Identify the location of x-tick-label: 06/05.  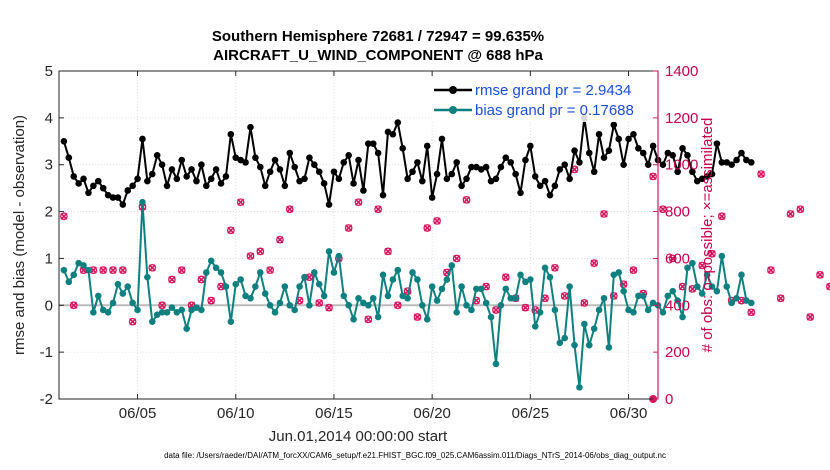
(138, 413).